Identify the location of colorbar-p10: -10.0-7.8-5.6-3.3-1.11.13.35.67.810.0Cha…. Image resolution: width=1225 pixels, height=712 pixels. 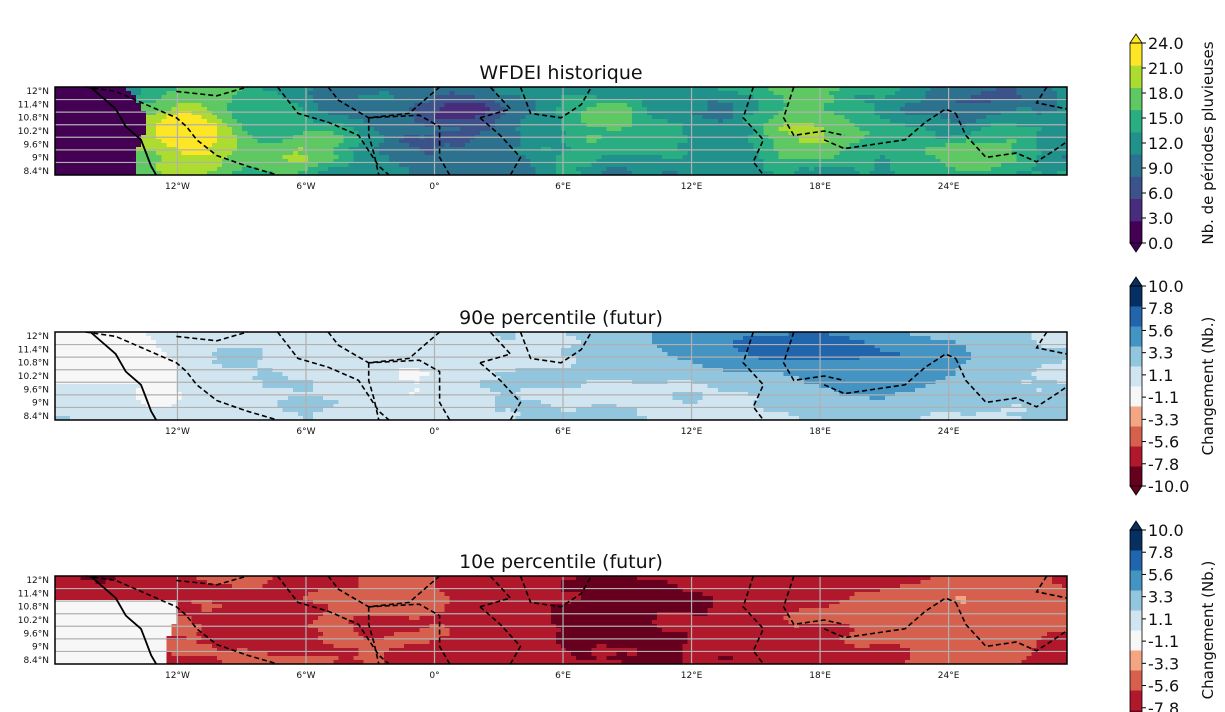
(1173, 616).